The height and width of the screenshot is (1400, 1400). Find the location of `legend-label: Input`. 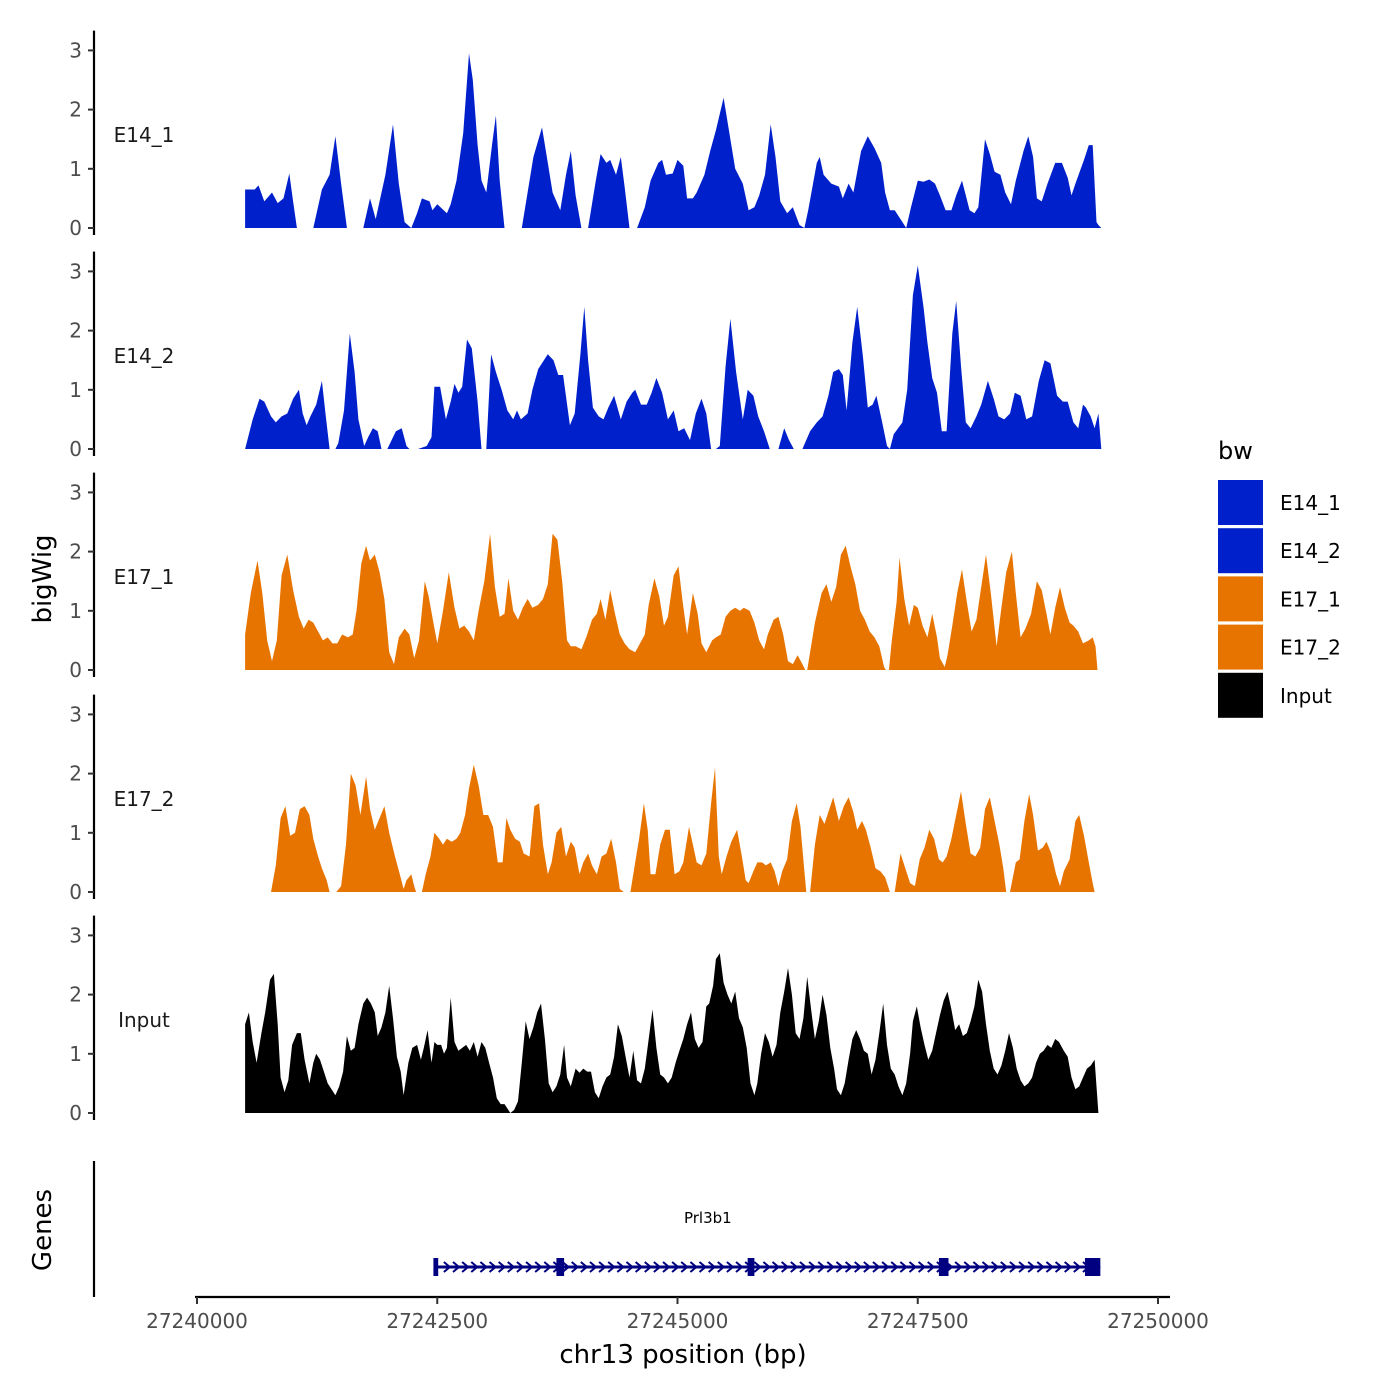

legend-label: Input is located at coordinates (1306, 696).